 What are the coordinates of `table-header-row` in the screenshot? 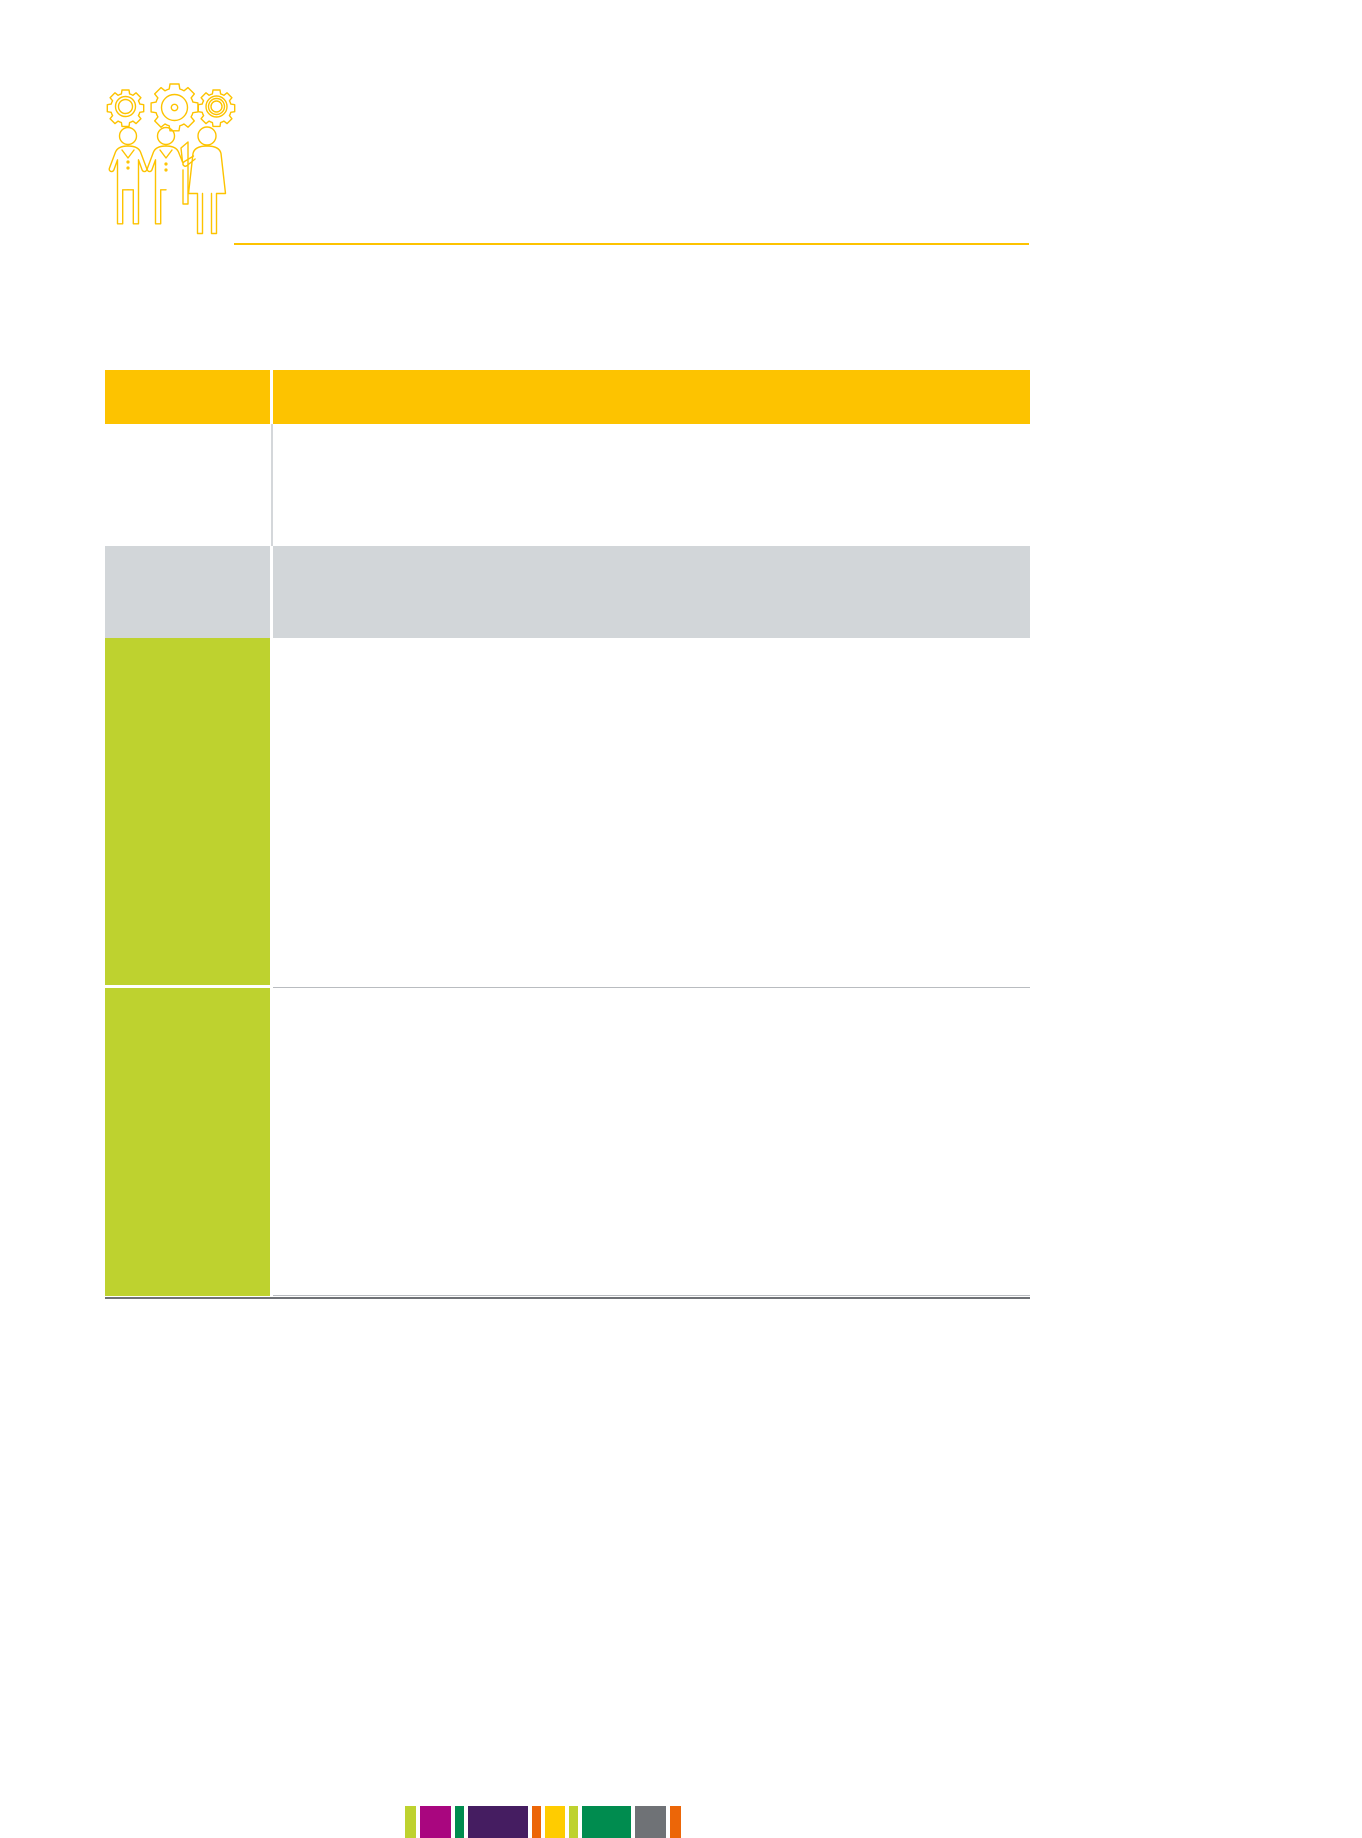 It's located at (567, 397).